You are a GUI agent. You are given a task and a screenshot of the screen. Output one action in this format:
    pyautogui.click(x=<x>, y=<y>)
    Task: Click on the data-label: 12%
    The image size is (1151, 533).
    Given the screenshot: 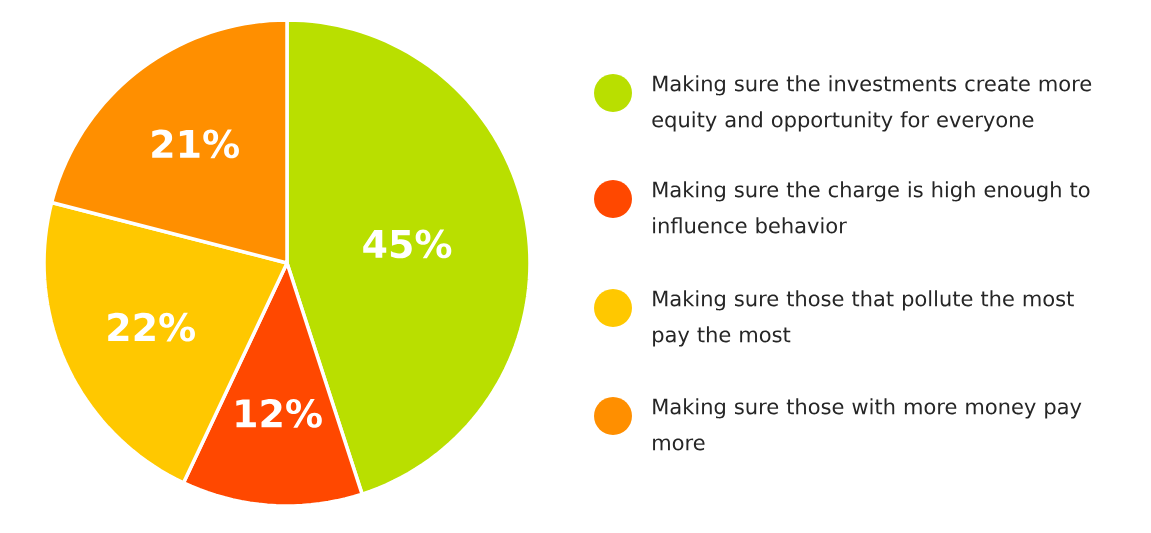 What is the action you would take?
    pyautogui.click(x=279, y=413)
    